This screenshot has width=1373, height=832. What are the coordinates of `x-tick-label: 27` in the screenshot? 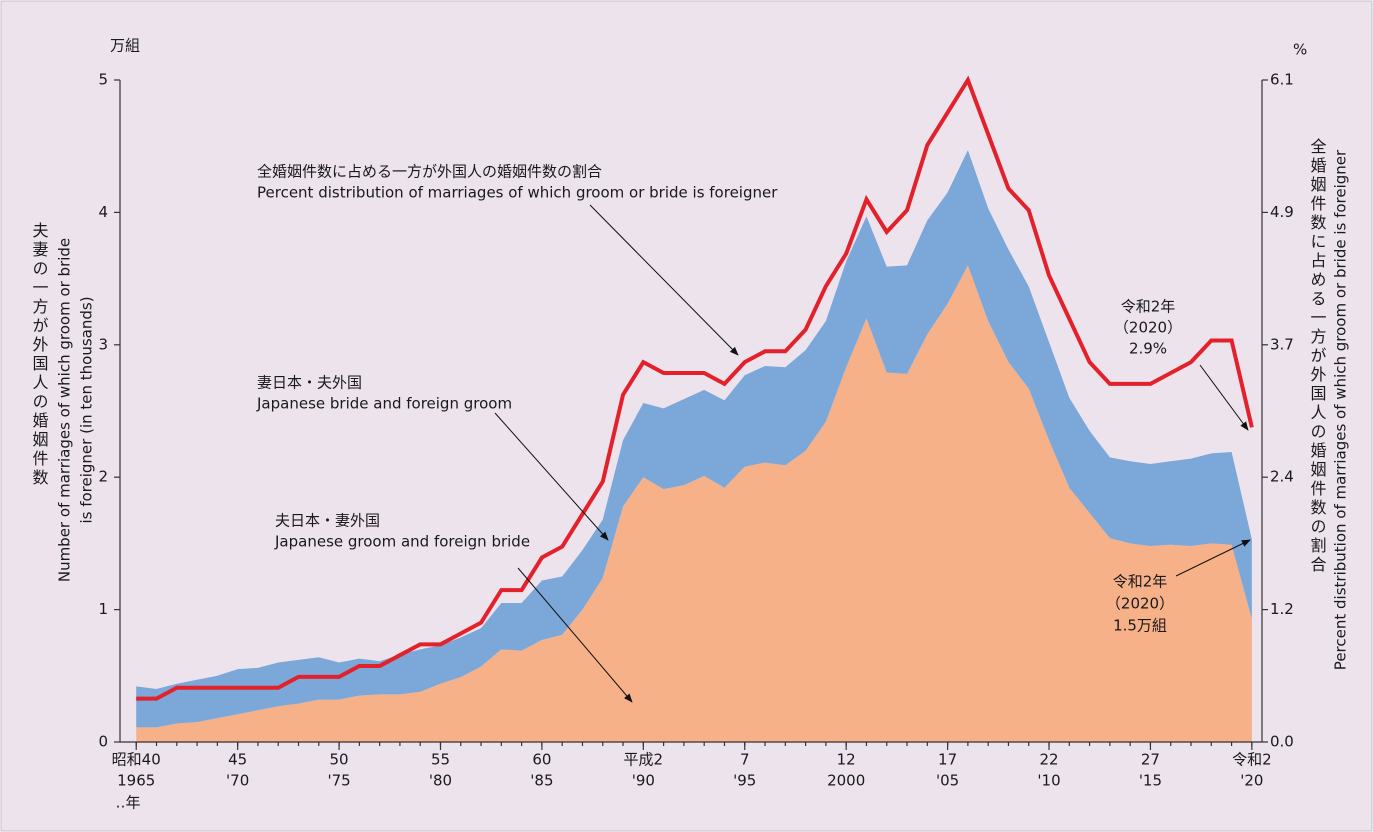 It's located at (1150, 760).